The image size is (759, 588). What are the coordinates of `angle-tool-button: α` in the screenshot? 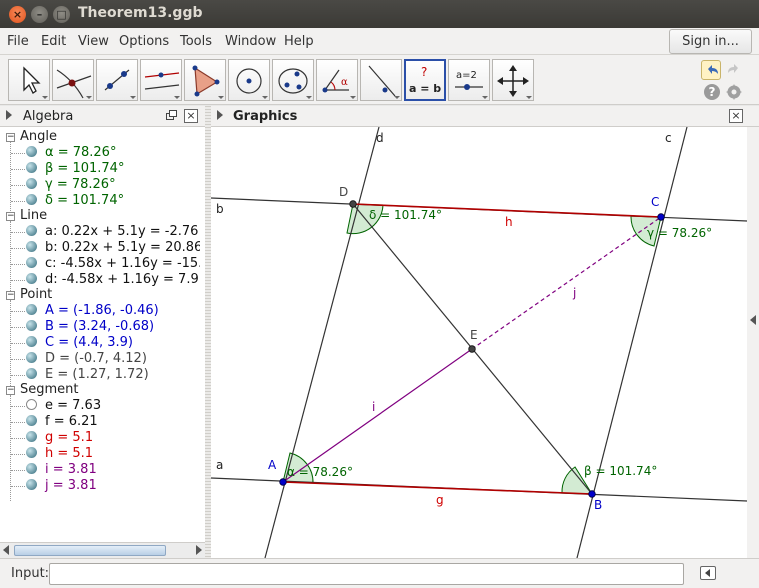 It's located at (337, 80).